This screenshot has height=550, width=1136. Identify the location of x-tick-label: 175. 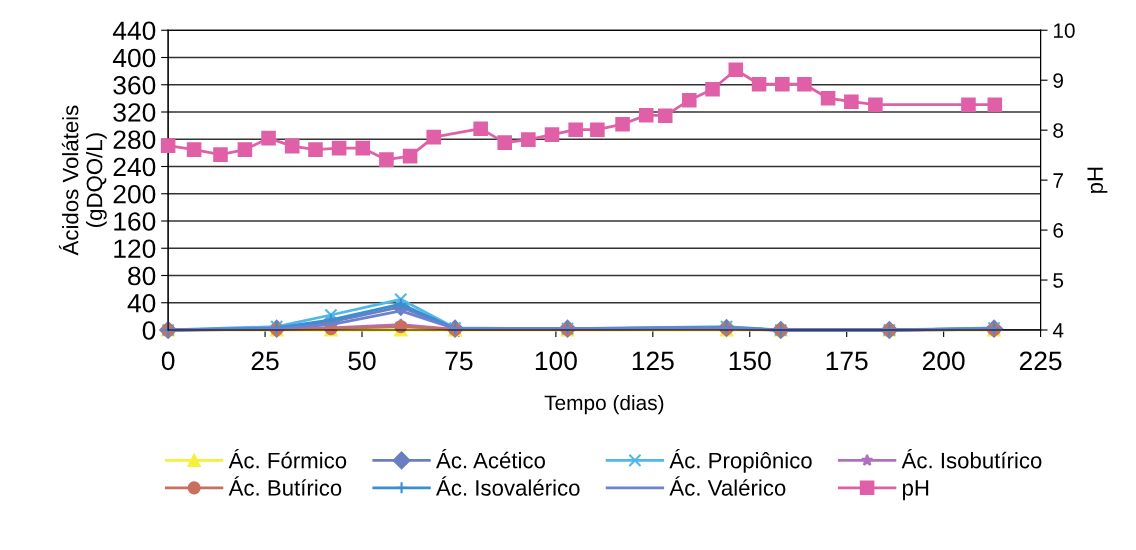
(847, 361).